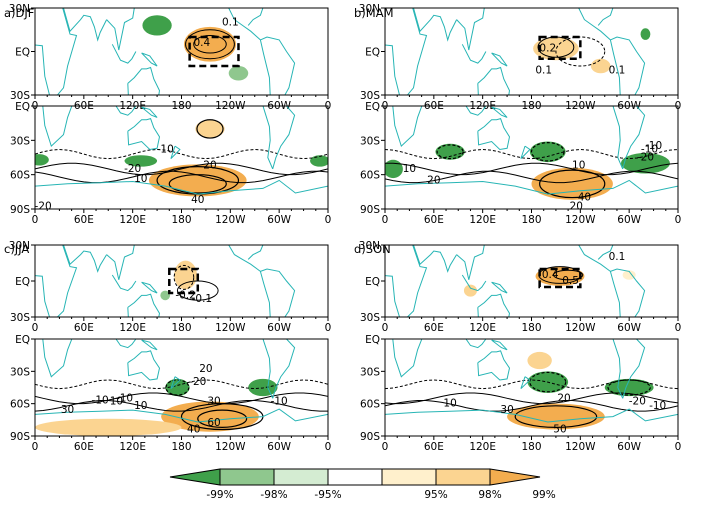 This screenshot has width=707, height=506. I want to click on tropics-lon-label: 60E, so click(84, 328).